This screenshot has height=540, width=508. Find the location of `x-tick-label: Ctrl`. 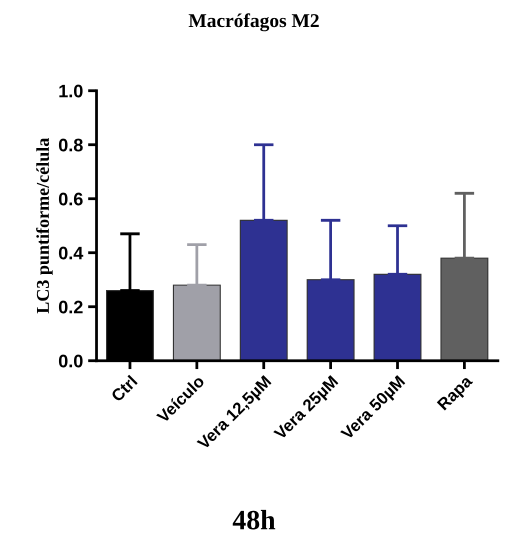

x-tick-label: Ctrl is located at coordinates (124, 388).